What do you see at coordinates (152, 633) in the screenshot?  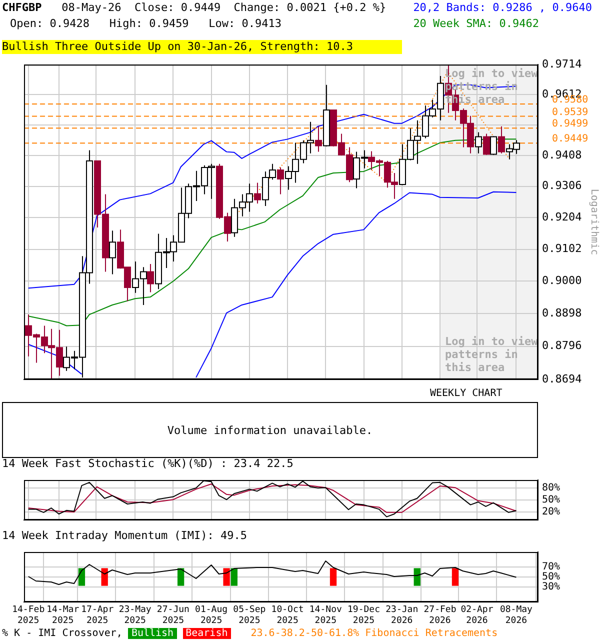 I see `text: Bullish` at bounding box center [152, 633].